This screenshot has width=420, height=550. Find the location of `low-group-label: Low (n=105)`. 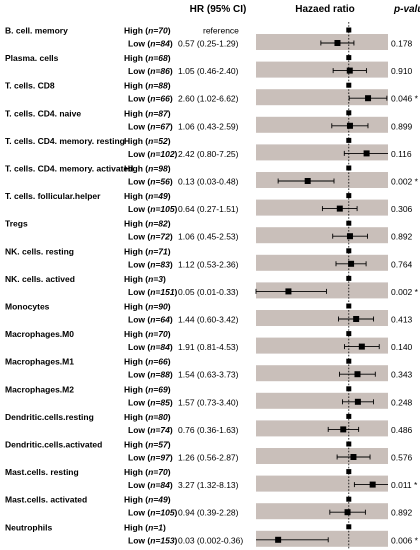

low-group-label: Low (n=105) is located at coordinates (153, 513).